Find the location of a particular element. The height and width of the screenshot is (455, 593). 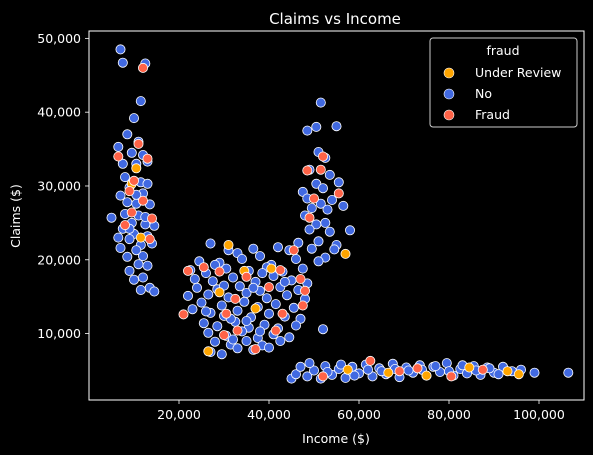

x-tick-label: 100,000 is located at coordinates (539, 414).